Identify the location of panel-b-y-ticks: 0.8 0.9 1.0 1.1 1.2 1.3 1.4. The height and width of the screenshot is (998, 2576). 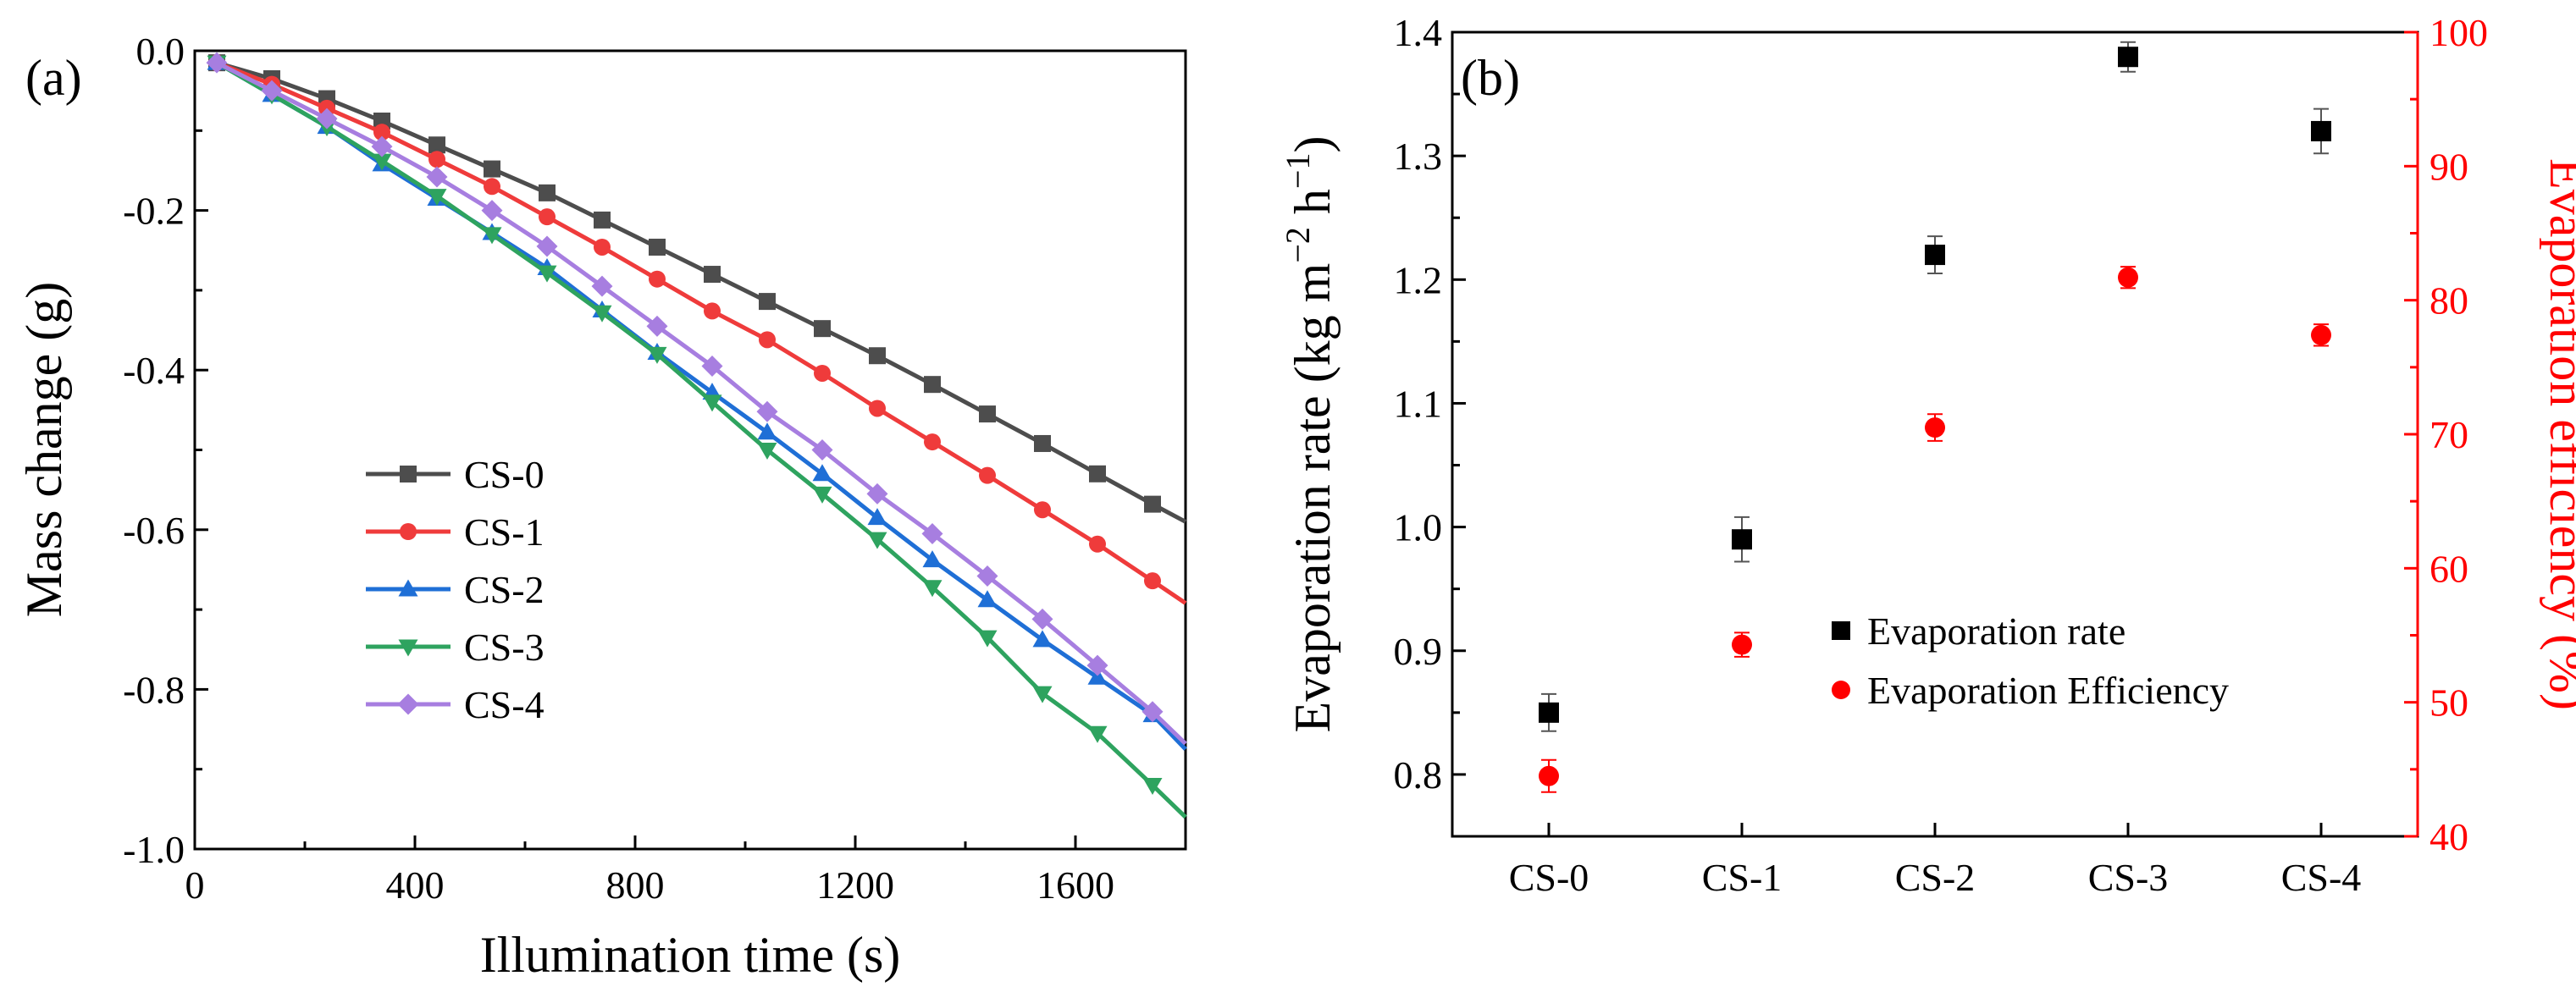
(1430, 404).